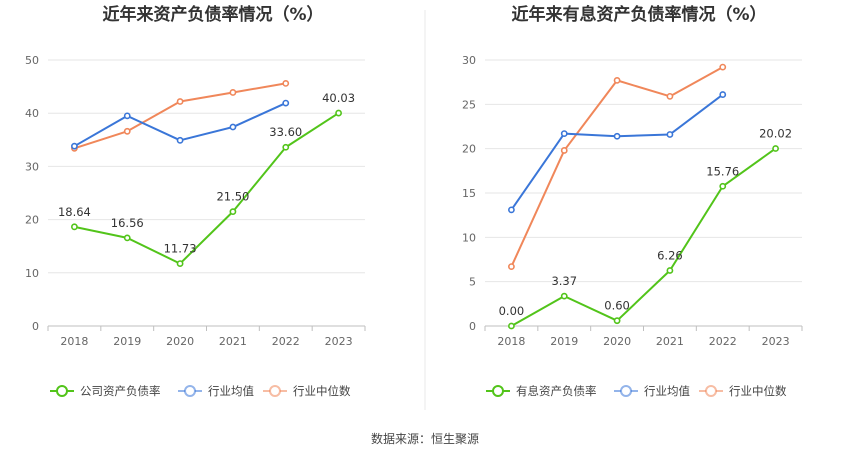 Image resolution: width=850 pixels, height=459 pixels. I want to click on data-label: 11.73, so click(180, 249).